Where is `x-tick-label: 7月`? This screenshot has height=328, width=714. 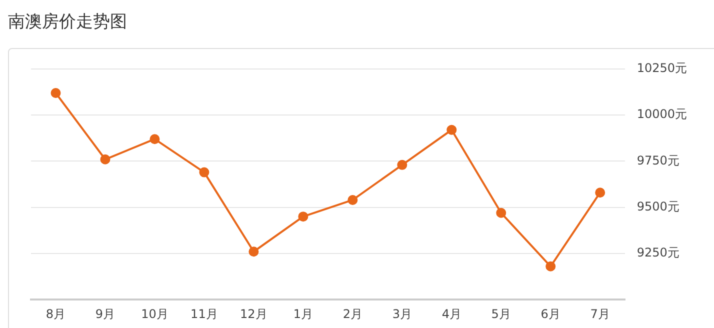 x-tick-label: 7月 is located at coordinates (600, 313).